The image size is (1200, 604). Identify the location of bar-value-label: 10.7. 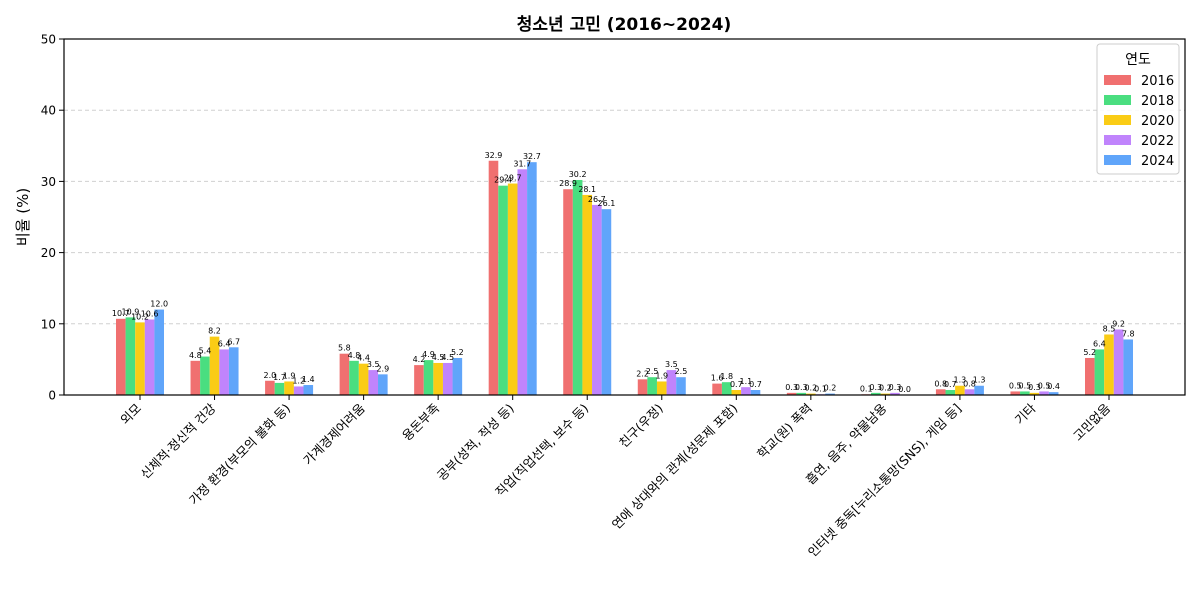
(121, 313).